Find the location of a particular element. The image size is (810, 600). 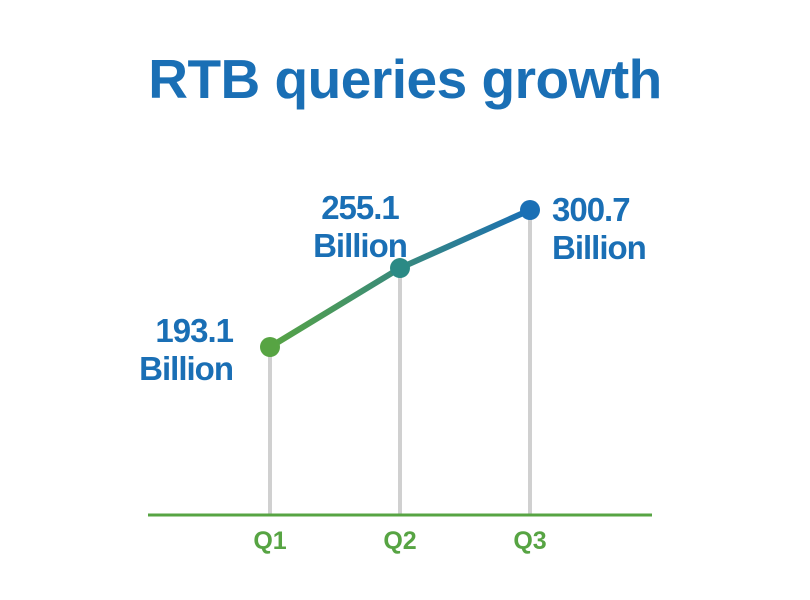

x-tick-labels: Q1 Q2 Q3 is located at coordinates (399, 541).